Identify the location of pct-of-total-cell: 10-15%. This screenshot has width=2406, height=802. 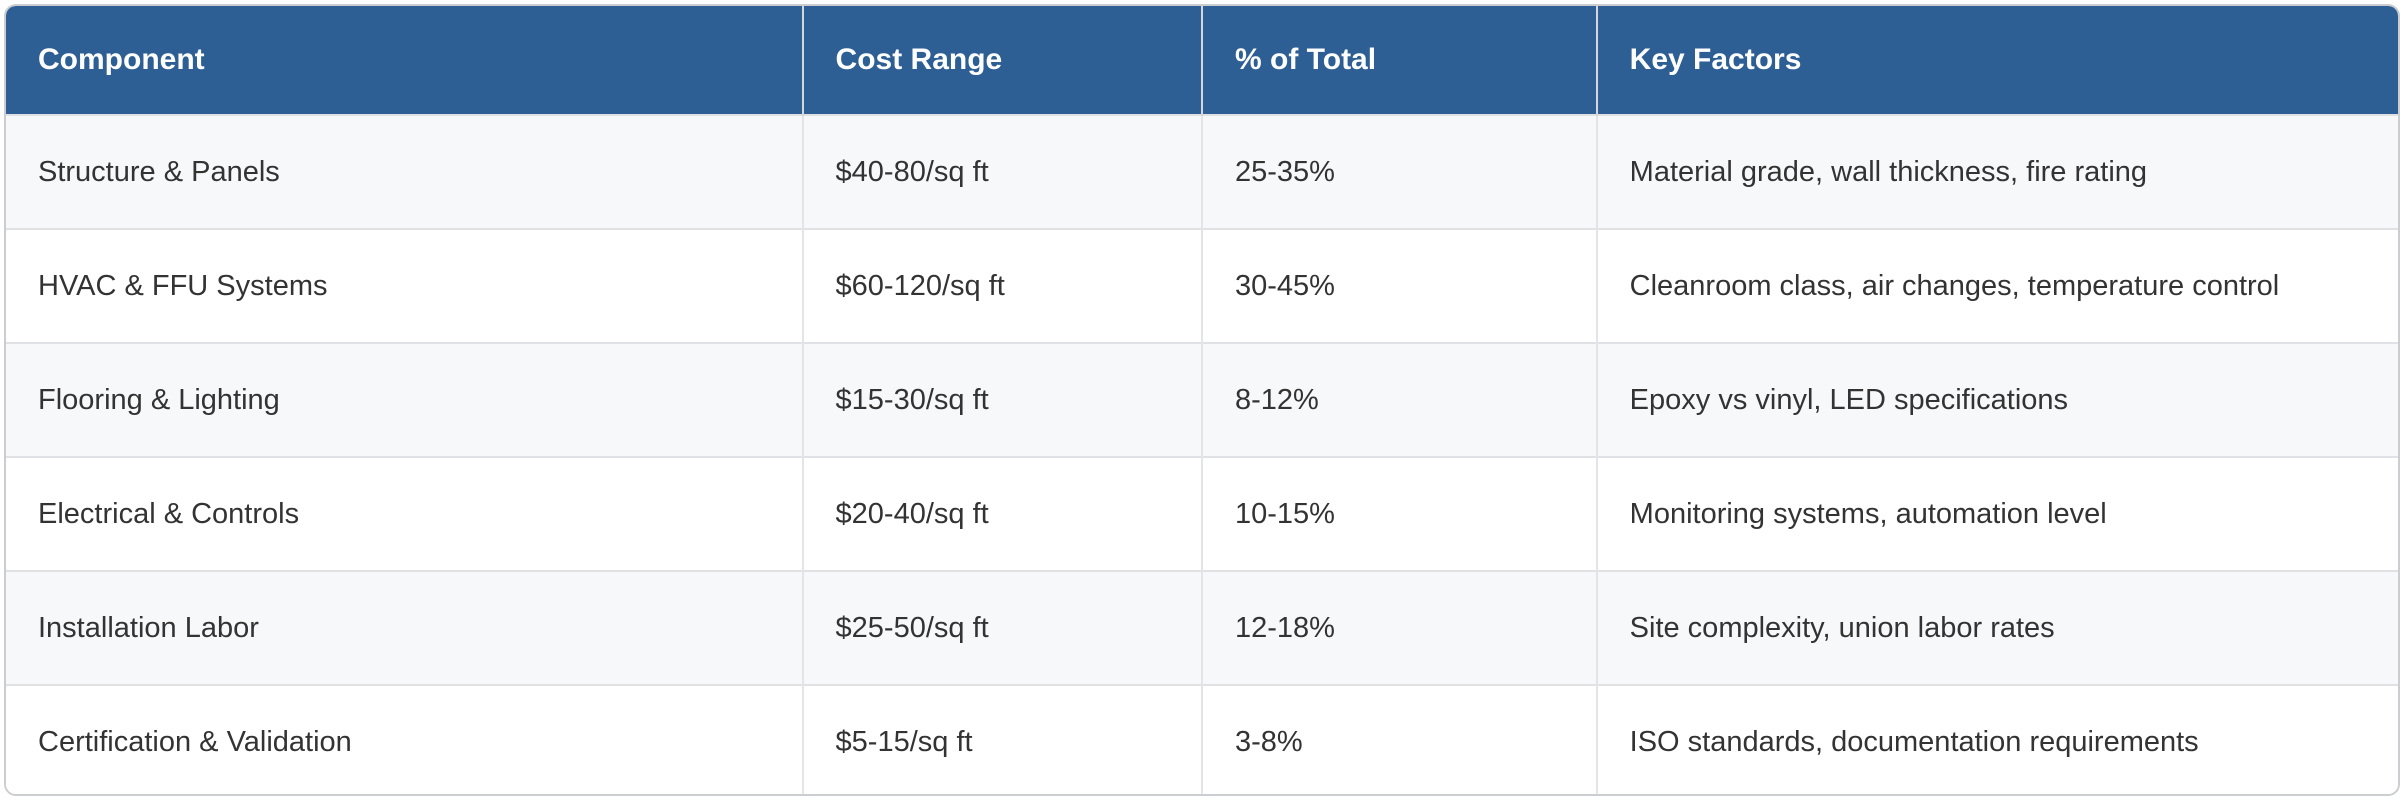
(1399, 513).